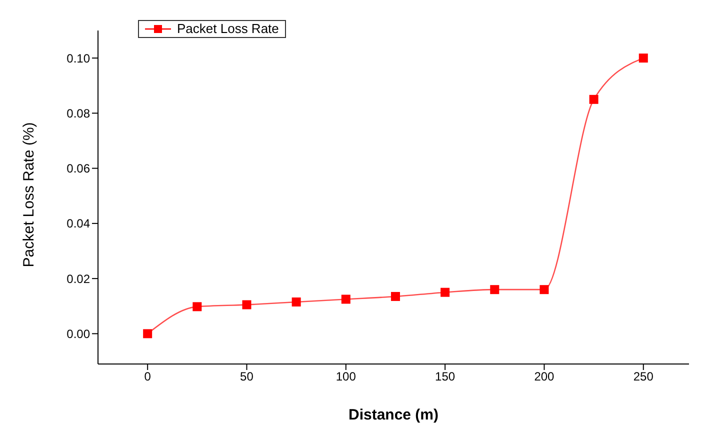 This screenshot has width=715, height=447. I want to click on x-tick-label: 150, so click(445, 377).